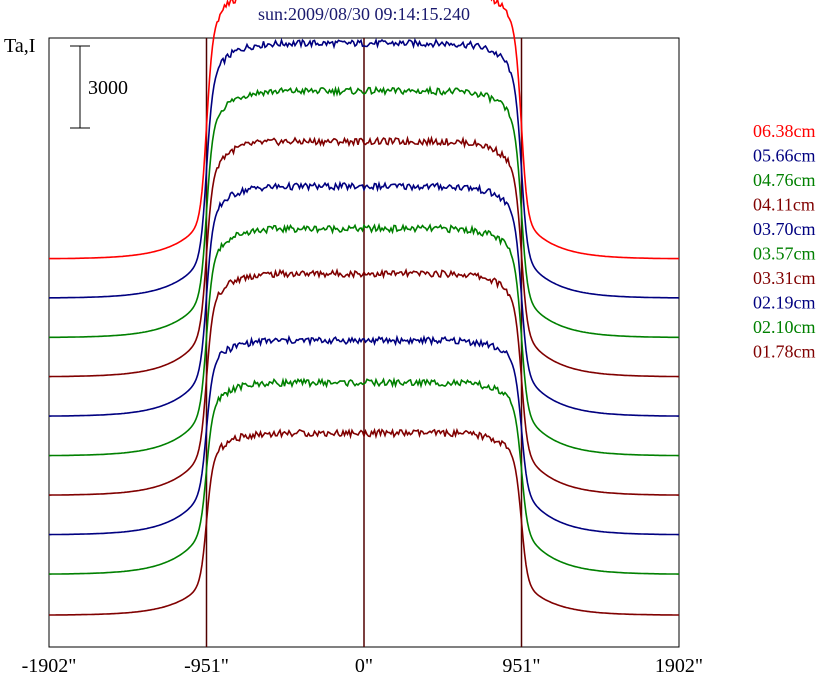  Describe the element at coordinates (784, 180) in the screenshot. I see `legend-entry: 04.76cm` at that location.